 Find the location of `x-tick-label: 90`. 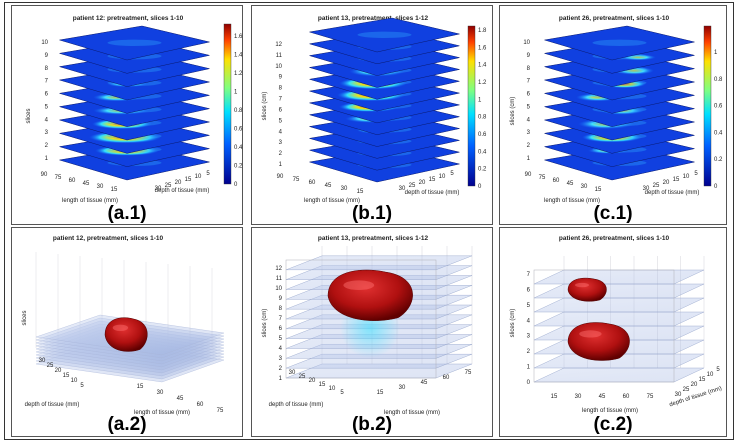

x-tick-label: 90 is located at coordinates (528, 175).